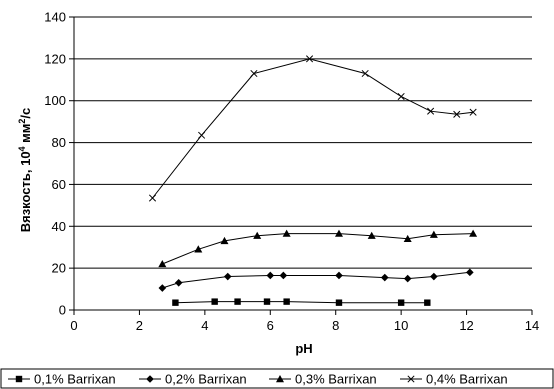 The width and height of the screenshot is (554, 389). Describe the element at coordinates (55, 58) in the screenshot. I see `y-tick-label: 120` at that location.